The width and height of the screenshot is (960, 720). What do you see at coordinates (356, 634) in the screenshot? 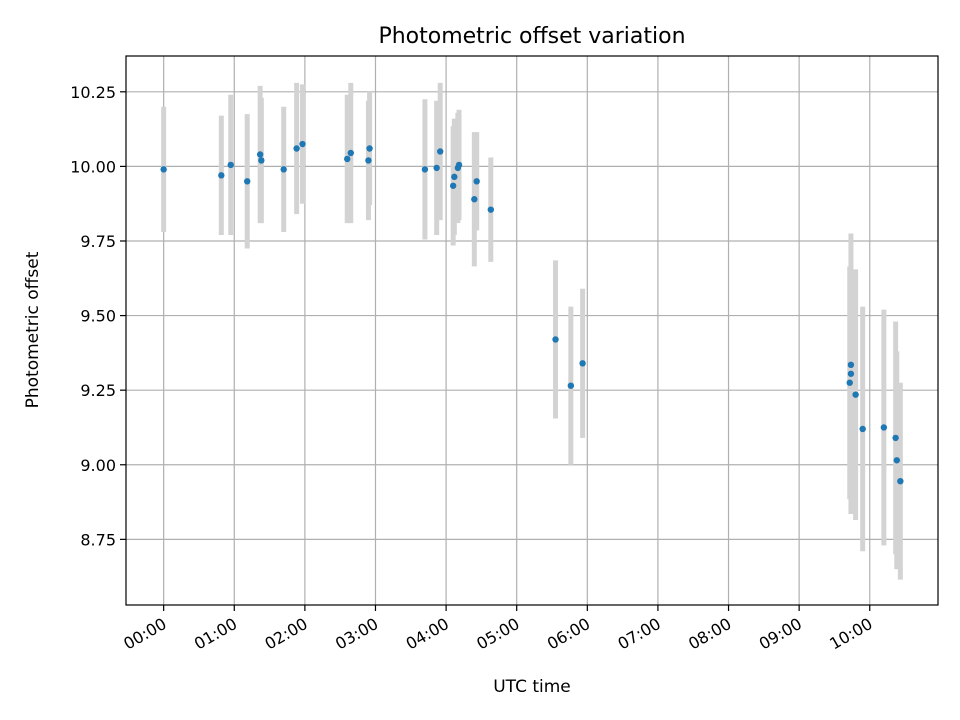
I see `x-tick-label: 03:00` at bounding box center [356, 634].